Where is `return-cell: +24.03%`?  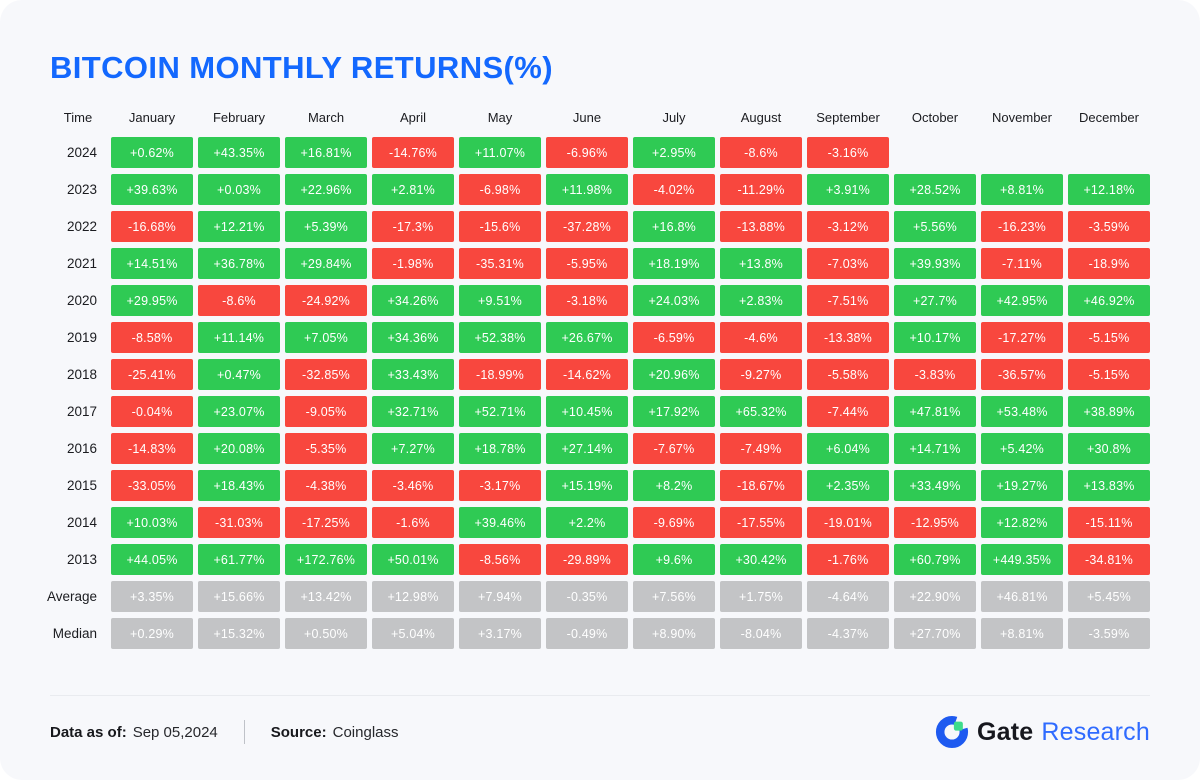
return-cell: +24.03% is located at coordinates (674, 300).